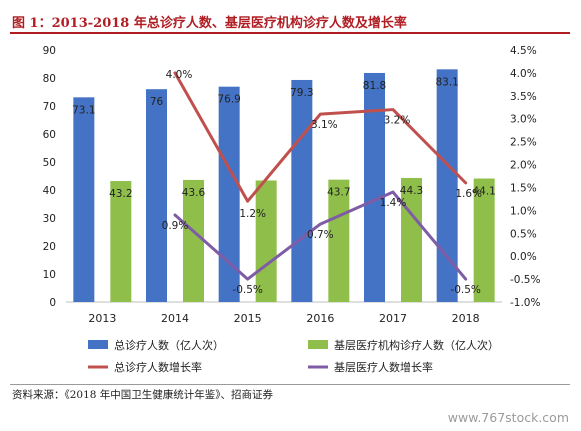 Image resolution: width=581 pixels, height=431 pixels. Describe the element at coordinates (523, 120) in the screenshot. I see `y-right-tick-label: 3.0%` at that location.